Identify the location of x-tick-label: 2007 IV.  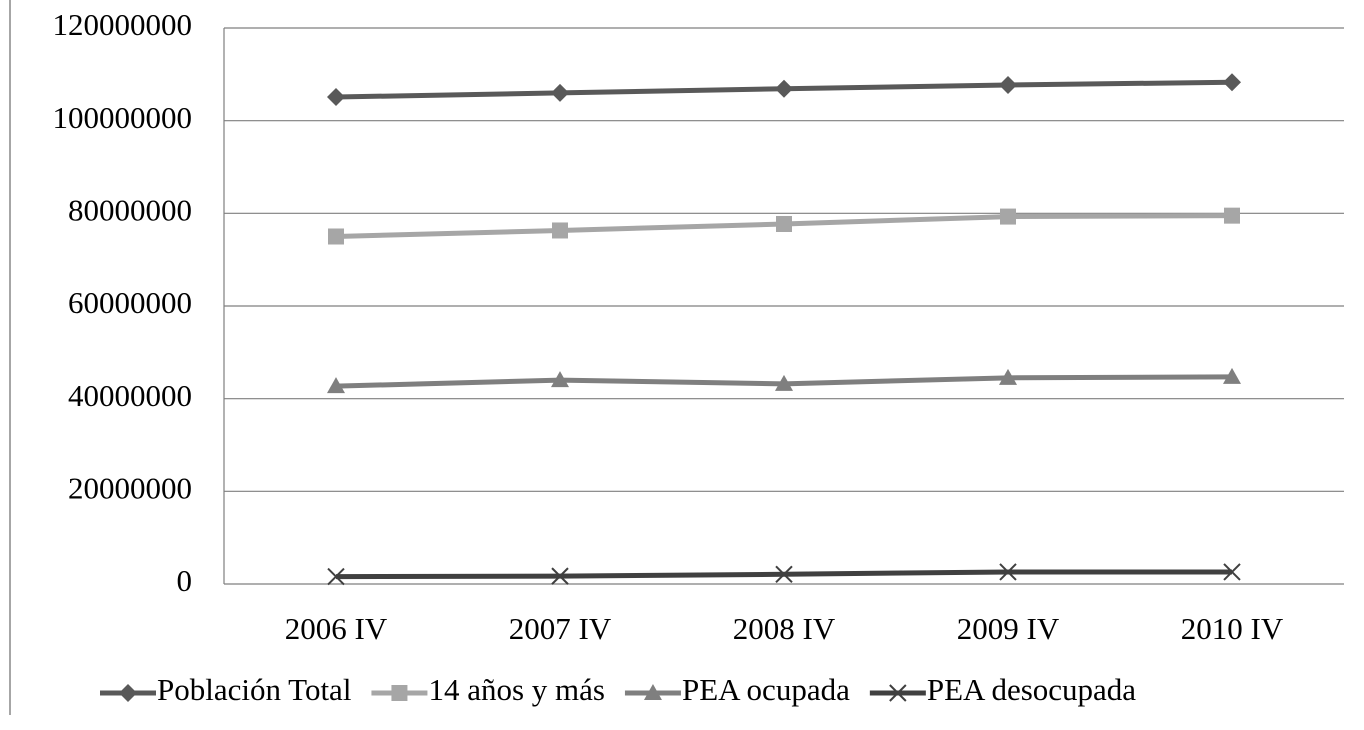
(560, 628).